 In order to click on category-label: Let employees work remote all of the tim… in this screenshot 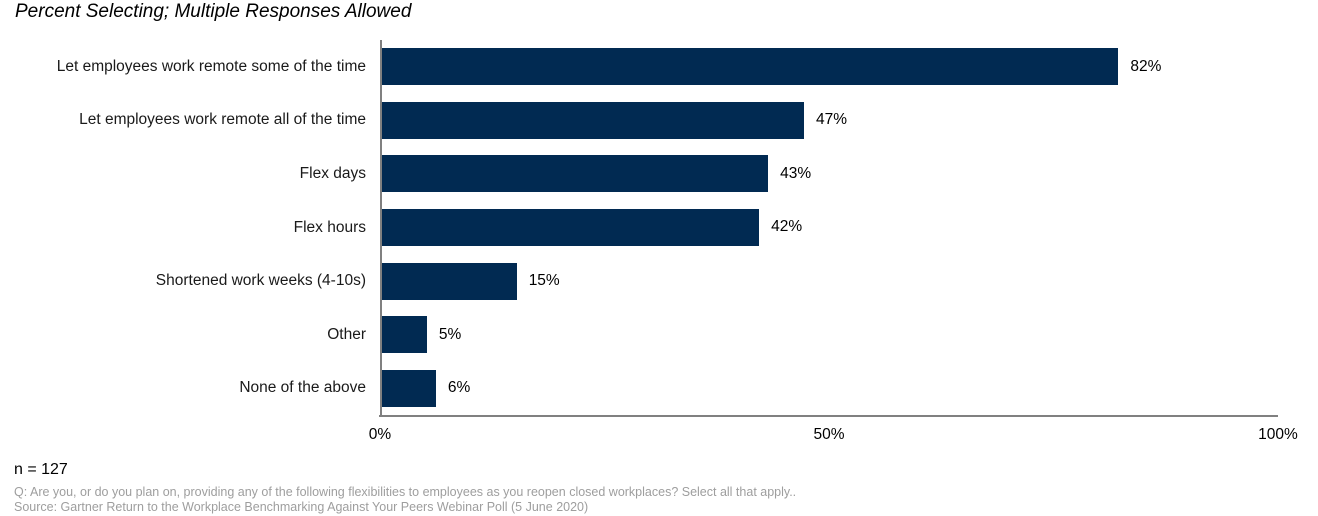, I will do `click(222, 120)`.